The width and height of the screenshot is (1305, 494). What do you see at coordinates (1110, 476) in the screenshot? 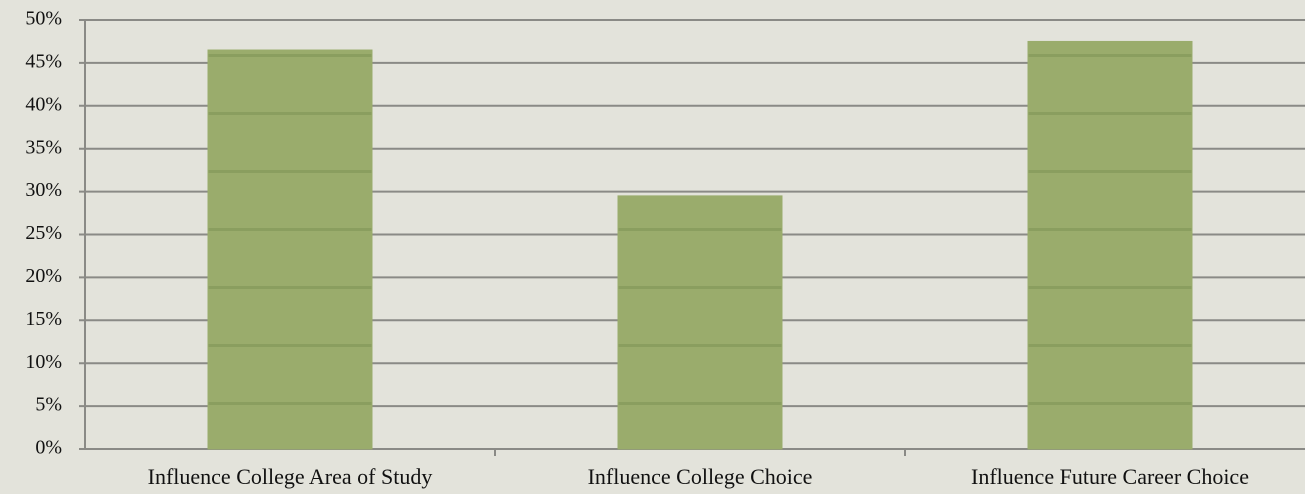
I see `x-tick-label: Influence Future Career Choice` at bounding box center [1110, 476].